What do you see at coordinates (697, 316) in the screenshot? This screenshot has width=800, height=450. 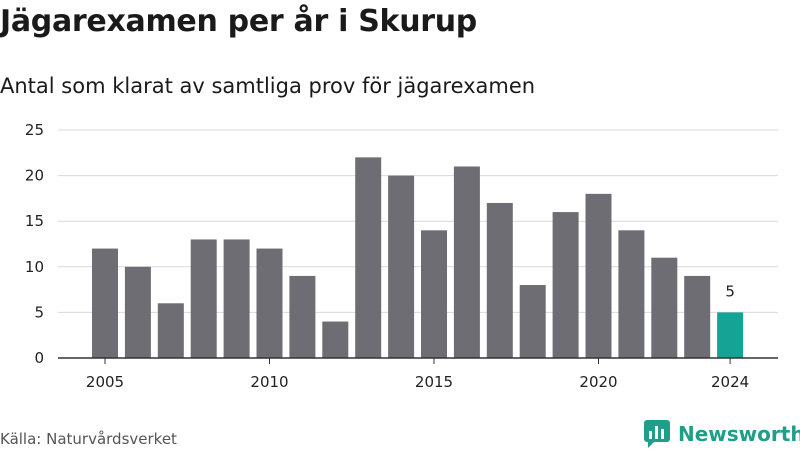 I see `bar-2023` at bounding box center [697, 316].